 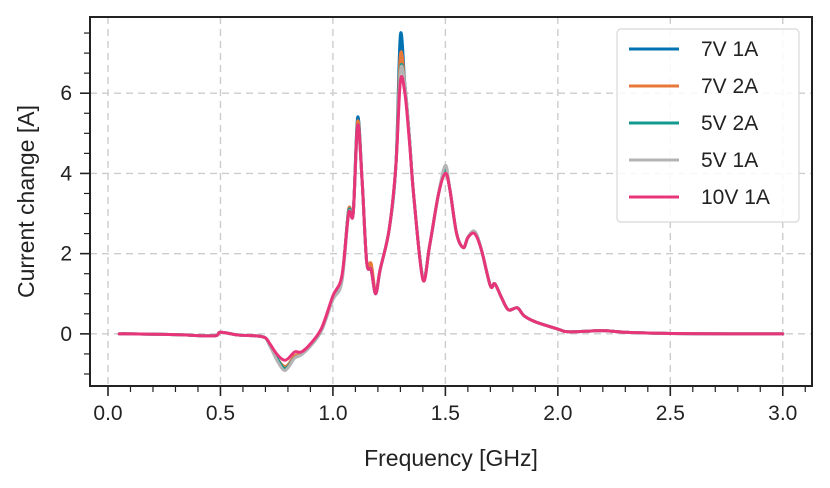 I want to click on legend-box, so click(x=708, y=125).